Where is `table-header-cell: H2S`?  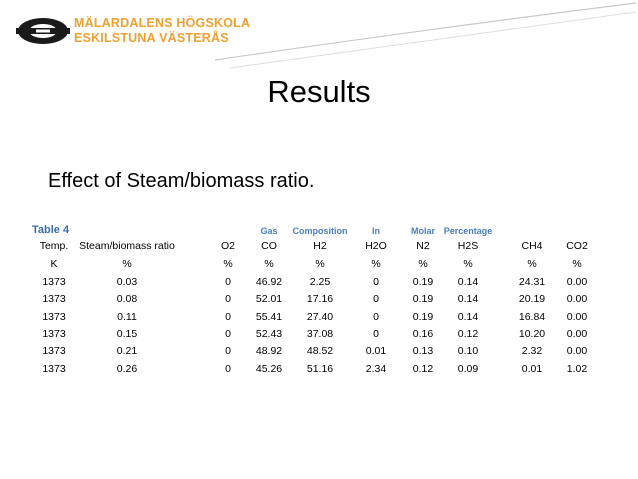
table-header-cell: H2S is located at coordinates (468, 246).